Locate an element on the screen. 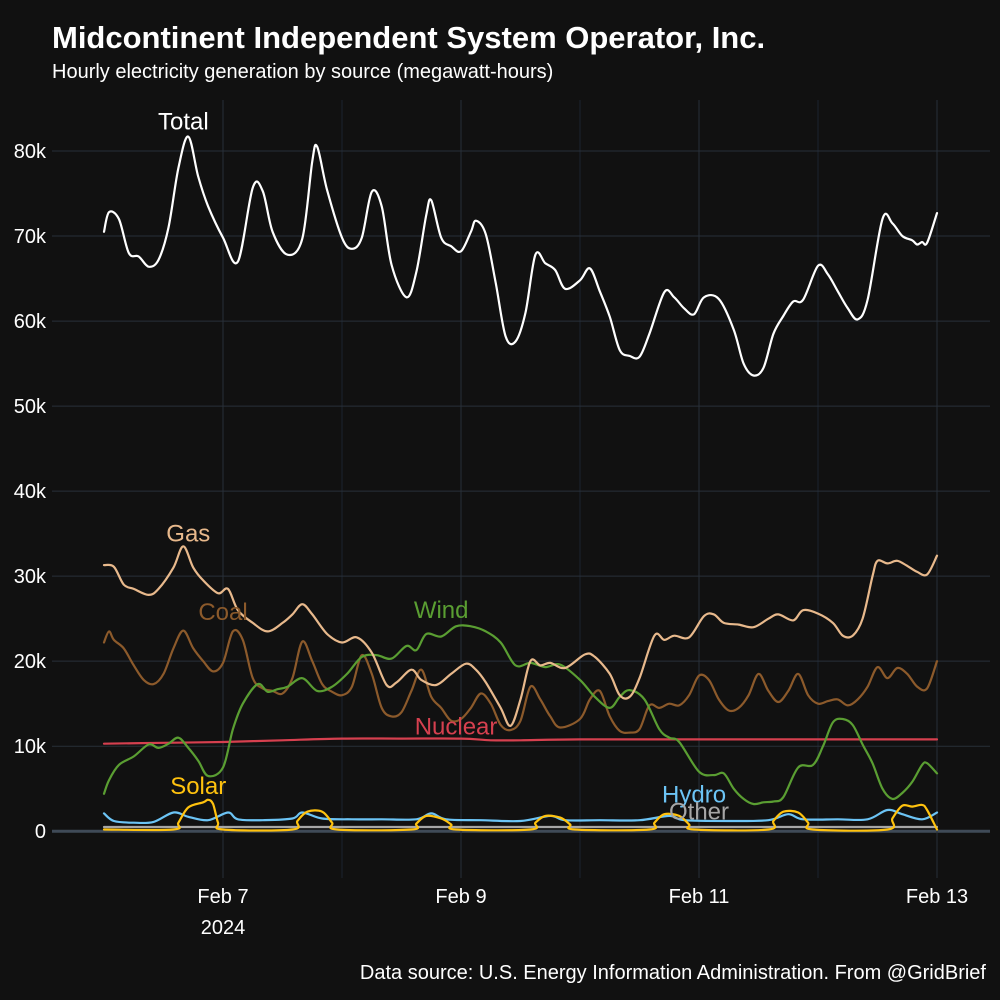 Image resolution: width=1000 pixels, height=1000 pixels. series-label-nuclear: Nuclear is located at coordinates (456, 727).